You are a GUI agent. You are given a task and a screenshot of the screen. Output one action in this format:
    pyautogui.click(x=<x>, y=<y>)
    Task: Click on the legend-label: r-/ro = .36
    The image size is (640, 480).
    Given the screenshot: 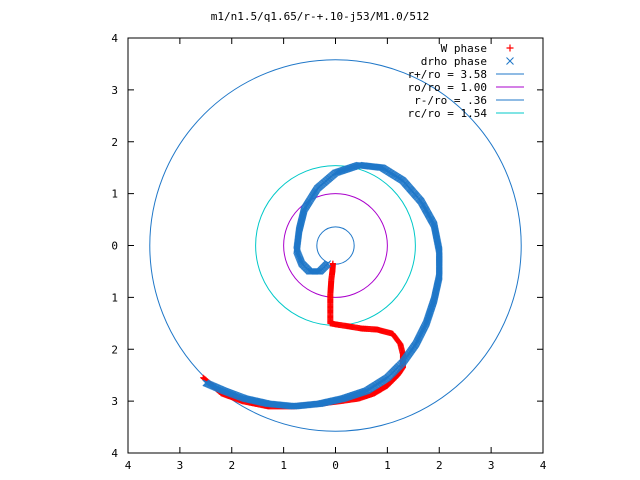 What is the action you would take?
    pyautogui.click(x=450, y=100)
    